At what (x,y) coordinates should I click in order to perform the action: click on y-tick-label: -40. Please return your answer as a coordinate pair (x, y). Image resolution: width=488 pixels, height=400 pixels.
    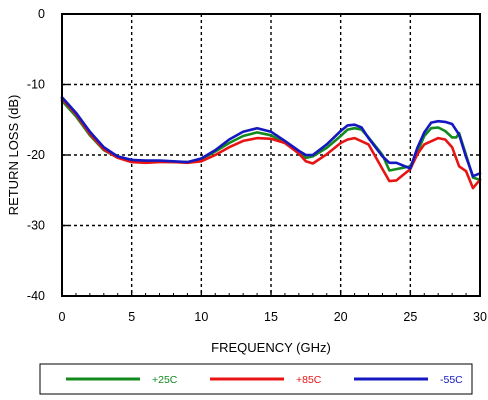
    Looking at the image, I should click on (36, 296).